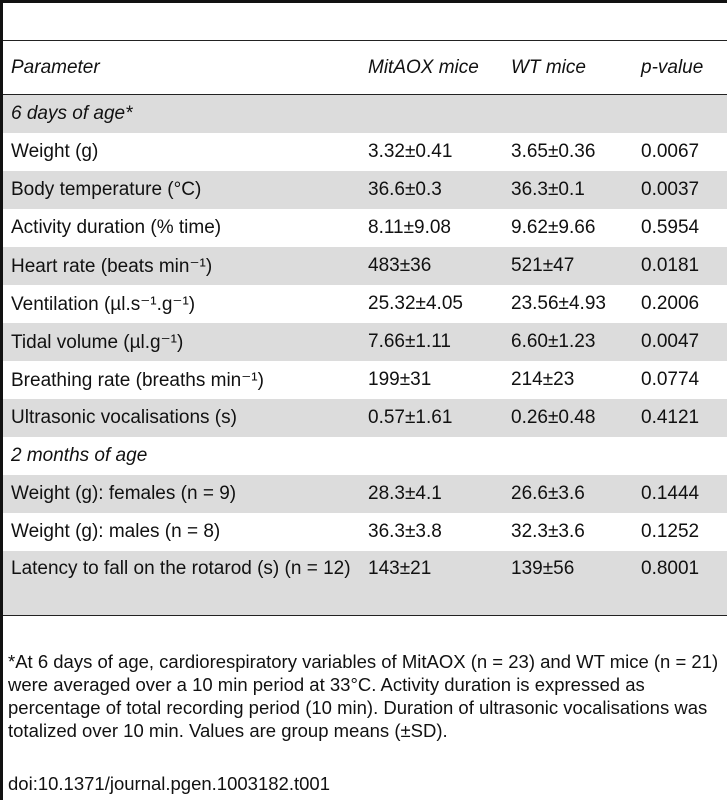 This screenshot has width=727, height=800. I want to click on cell-pvalue: 0.0067, so click(670, 151).